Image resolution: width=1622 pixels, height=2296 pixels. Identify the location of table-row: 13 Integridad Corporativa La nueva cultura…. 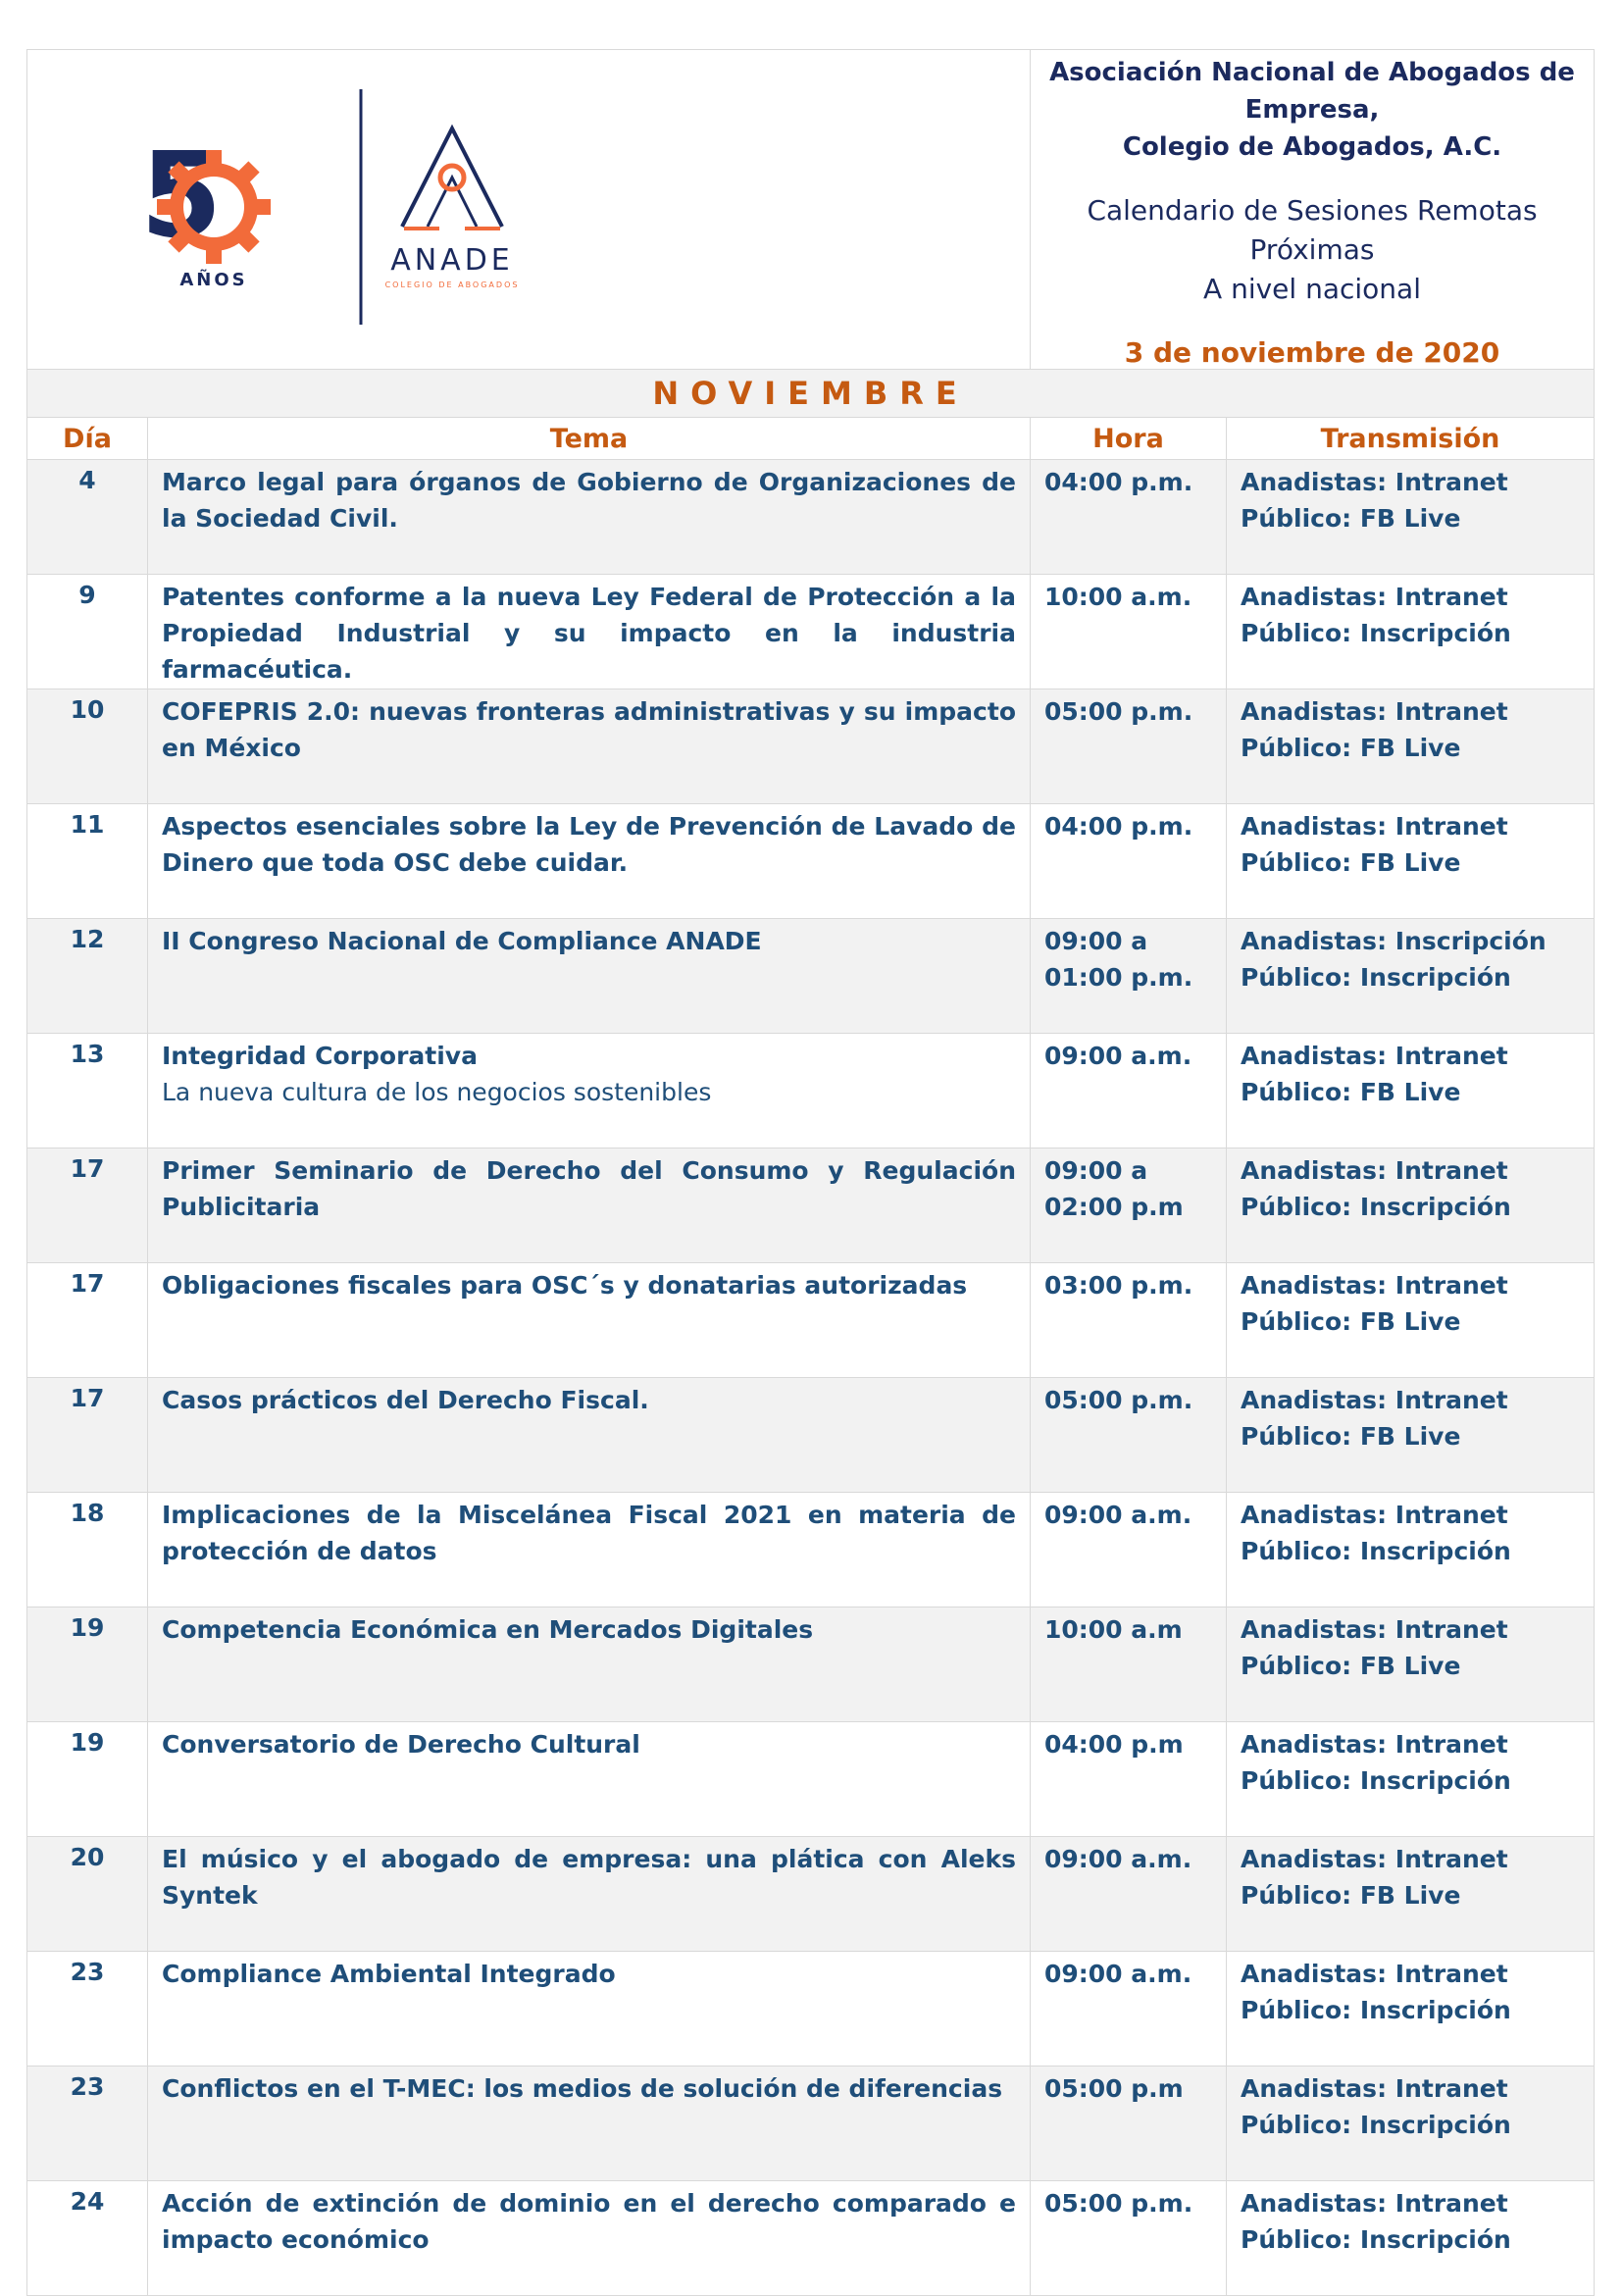
(811, 1090).